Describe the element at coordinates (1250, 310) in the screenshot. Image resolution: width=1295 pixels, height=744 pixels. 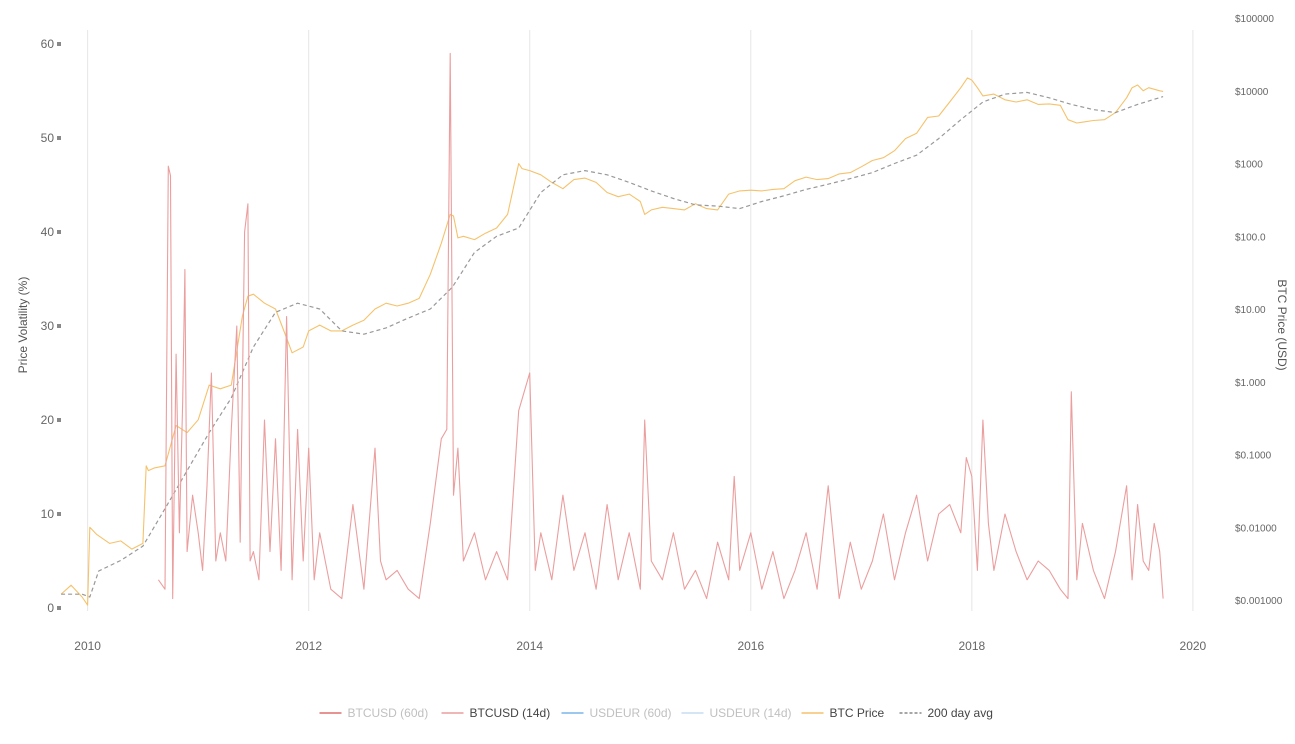
I see `y-right-tick-label: $10.00` at that location.